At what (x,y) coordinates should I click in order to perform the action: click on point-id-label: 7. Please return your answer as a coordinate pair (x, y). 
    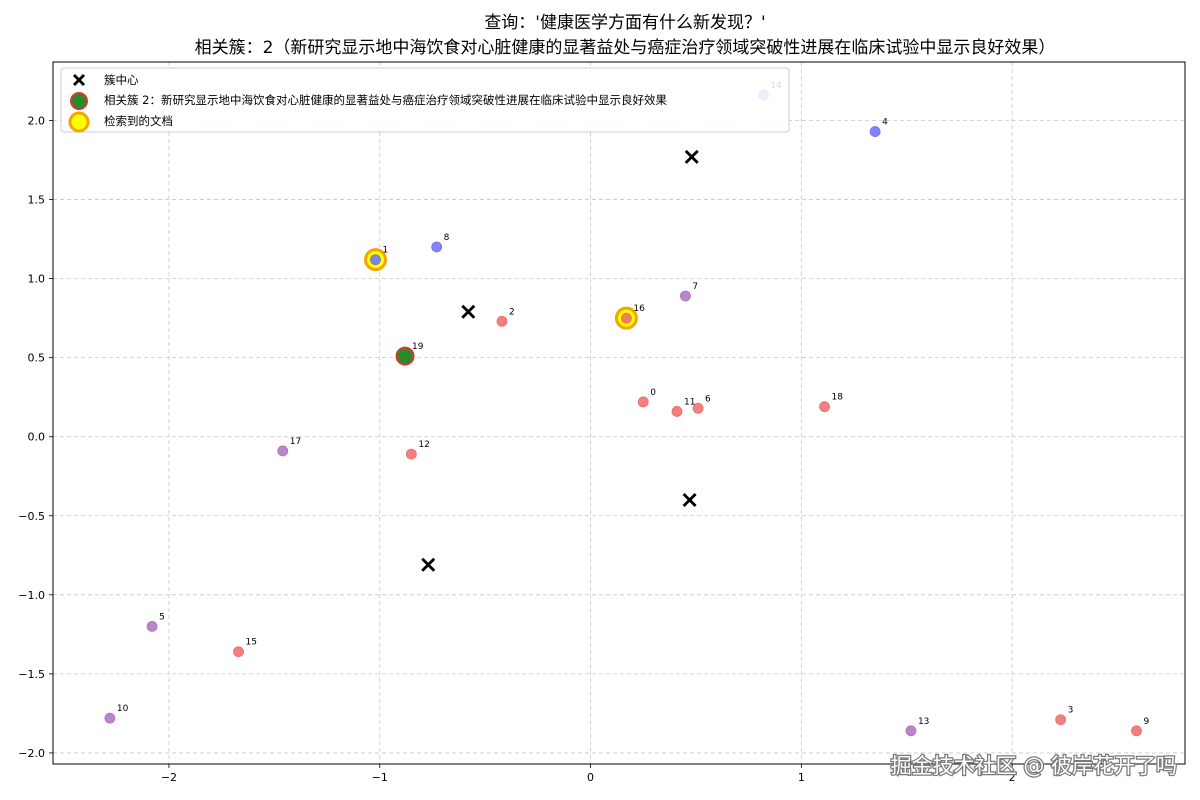
    Looking at the image, I should click on (695, 287).